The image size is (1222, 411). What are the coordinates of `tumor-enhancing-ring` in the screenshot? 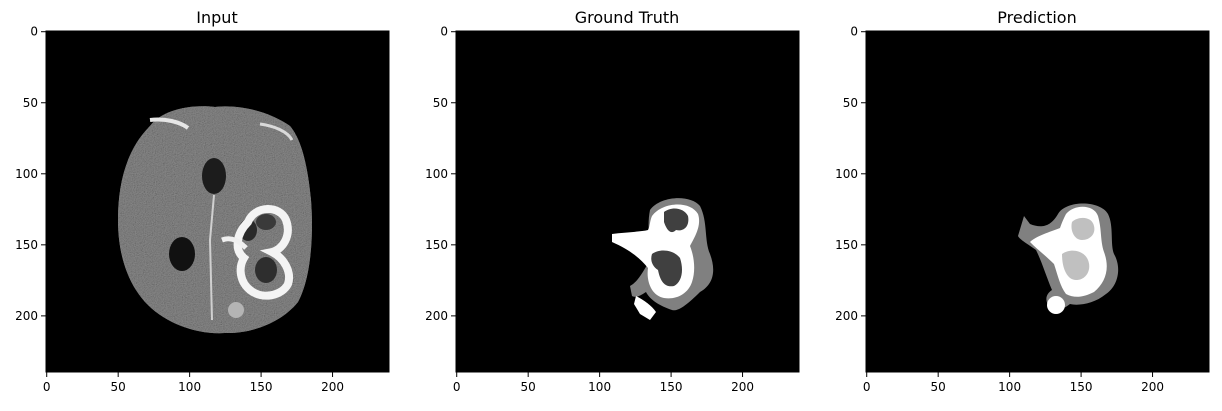 It's located at (263, 252).